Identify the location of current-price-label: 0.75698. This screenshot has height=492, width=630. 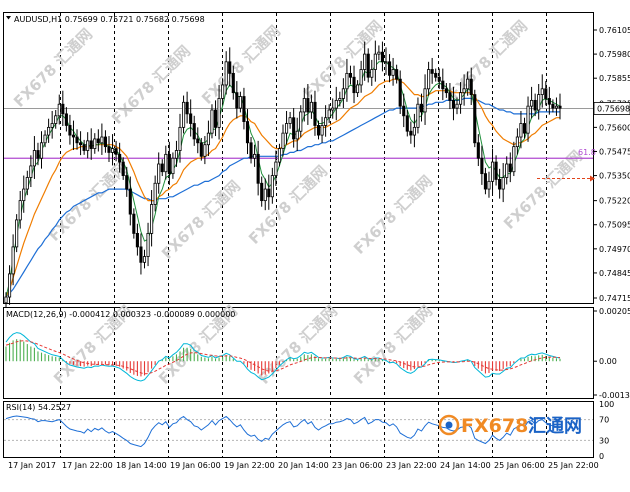
(613, 108).